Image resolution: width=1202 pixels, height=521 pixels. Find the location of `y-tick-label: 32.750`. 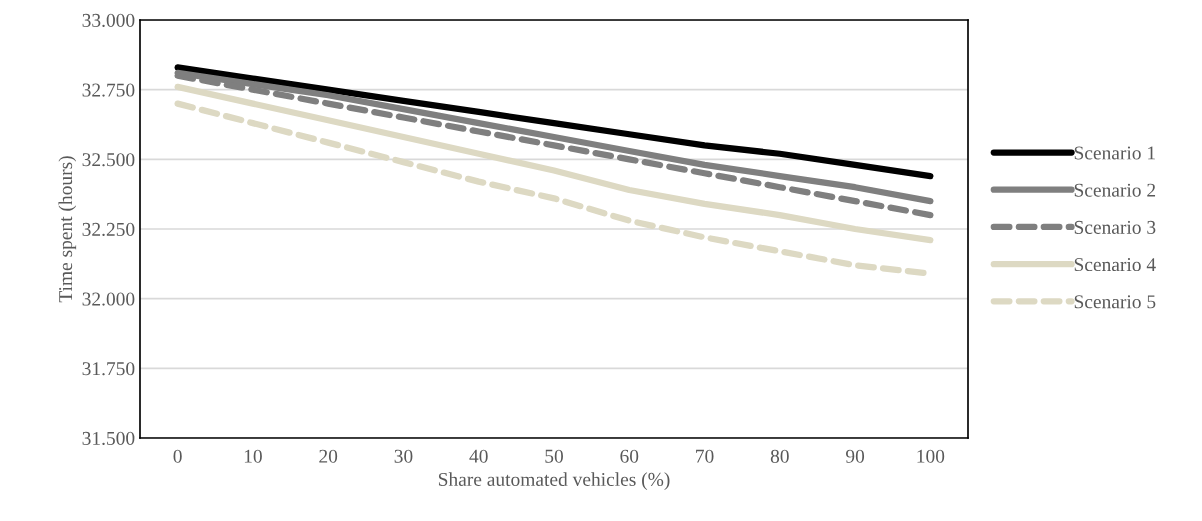

y-tick-label: 32.750 is located at coordinates (108, 90).